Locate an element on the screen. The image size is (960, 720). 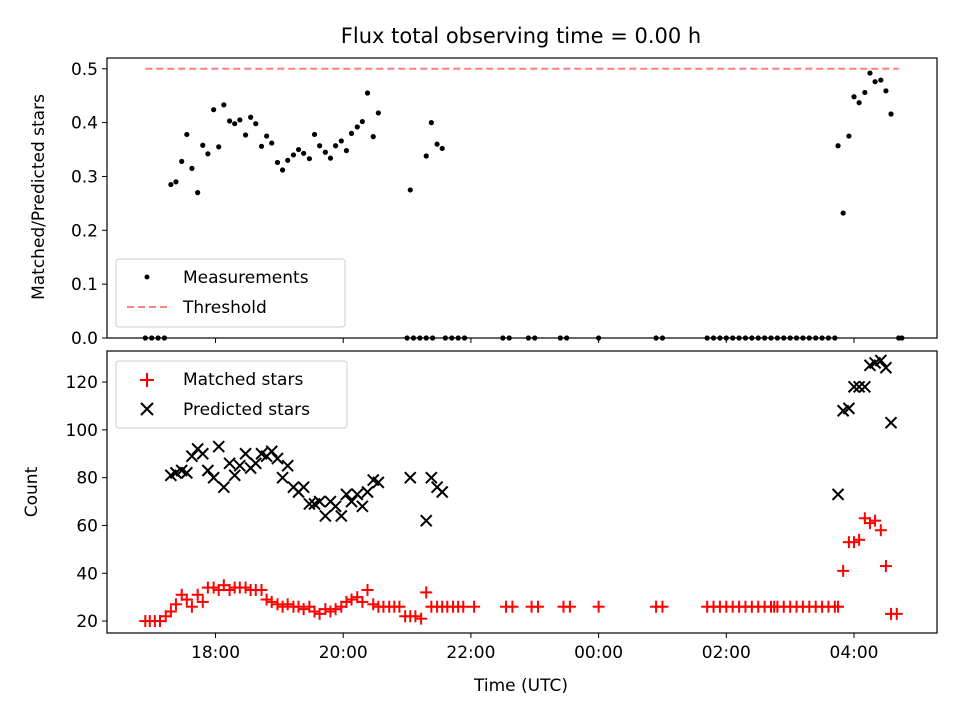
top-y-tick-label: 0.3 is located at coordinates (84, 177).